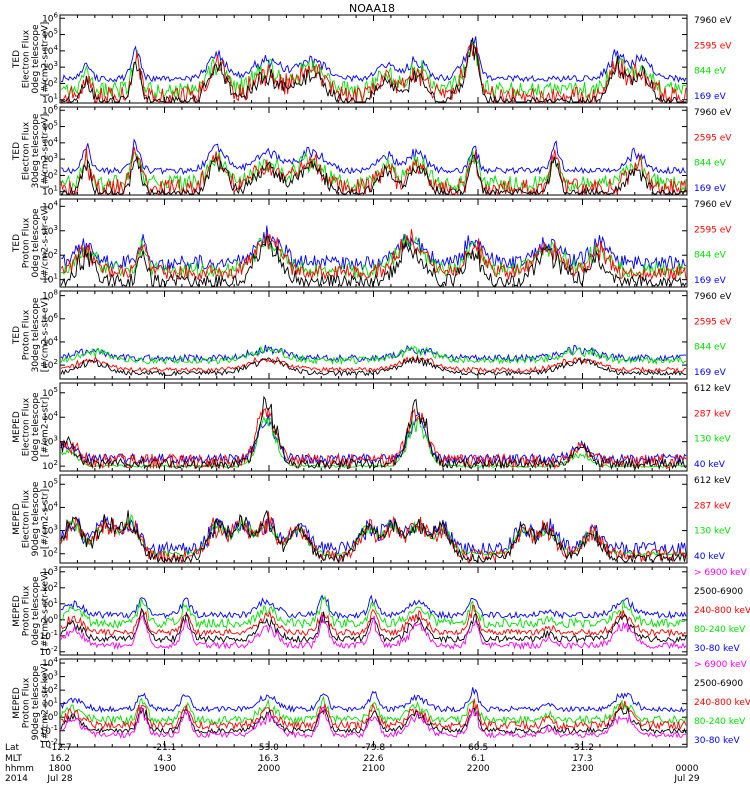 The image size is (750, 804). I want to click on legend-entry: 612 keV, so click(712, 481).